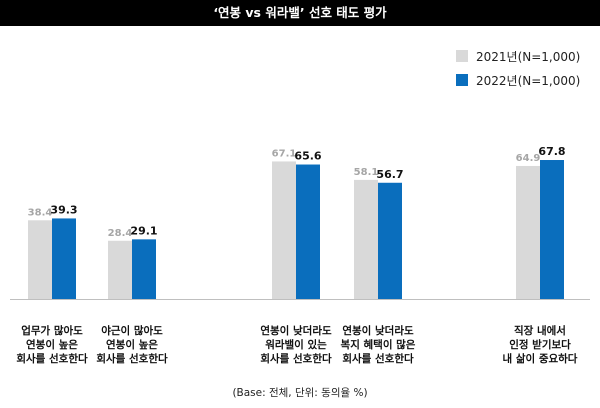  What do you see at coordinates (389, 174) in the screenshot?
I see `data-label-2022-4: 56.7` at bounding box center [389, 174].